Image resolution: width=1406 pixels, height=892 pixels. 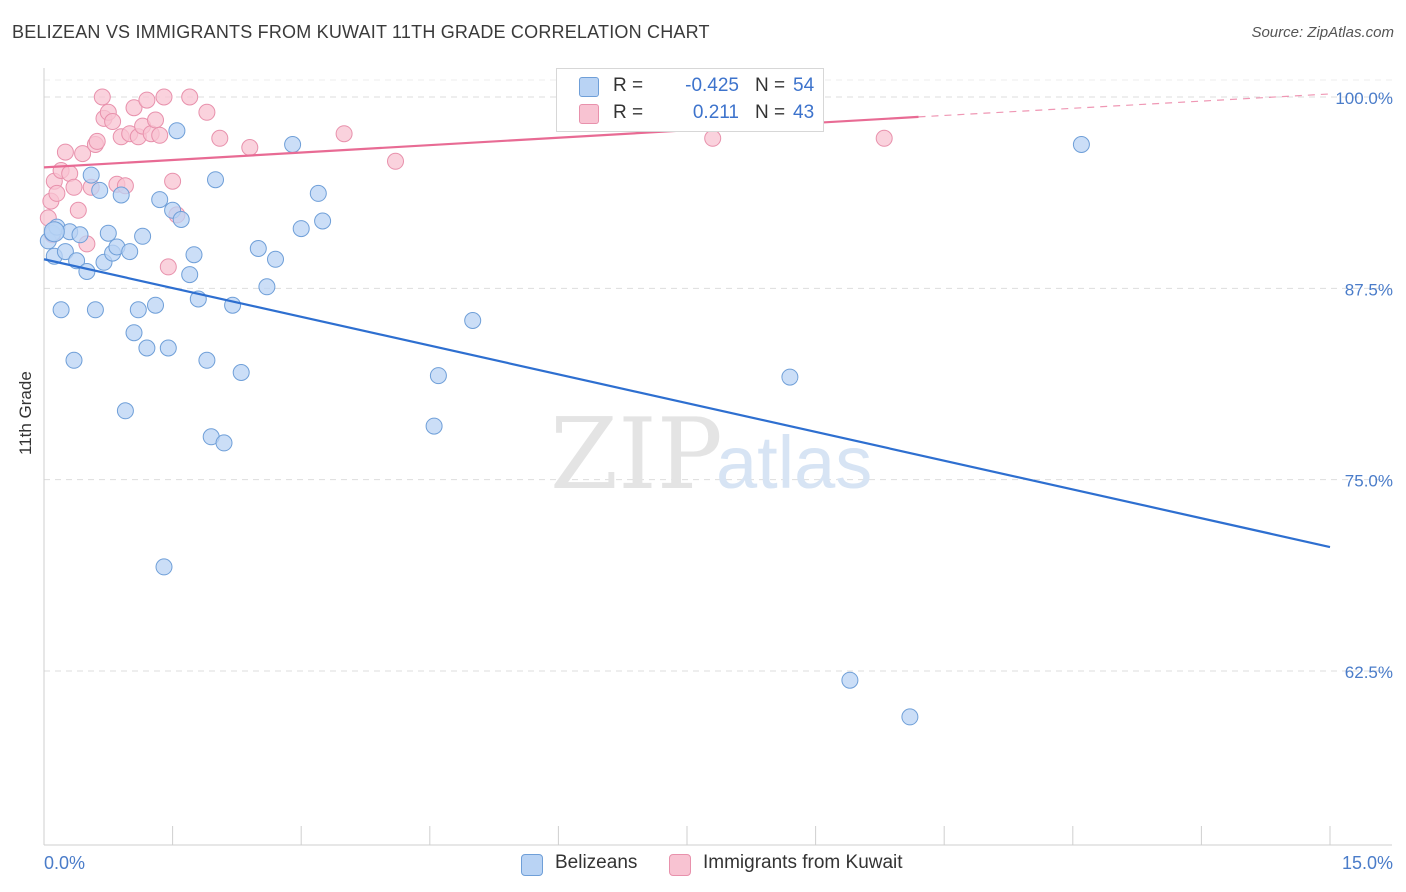 I want to click on stats-swatch-pink, so click(x=589, y=114).